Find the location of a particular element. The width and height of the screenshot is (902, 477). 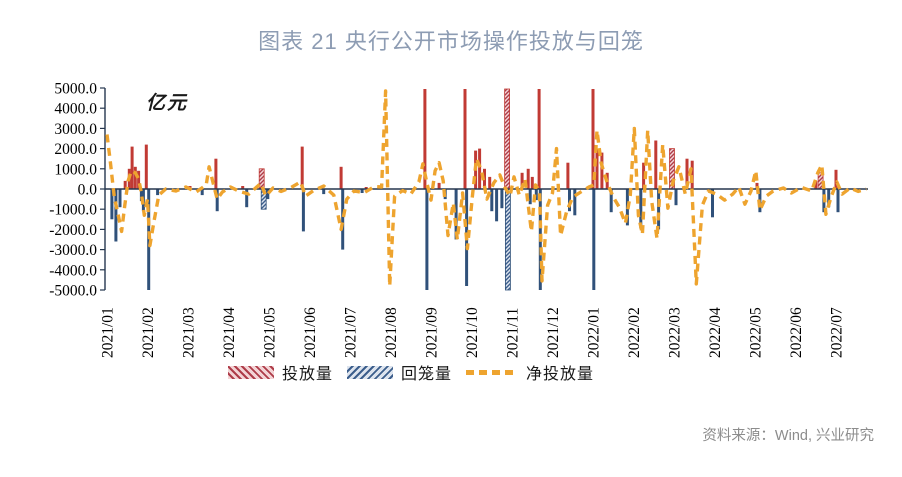

y-tick-label: -1000.0 is located at coordinates (73, 210).